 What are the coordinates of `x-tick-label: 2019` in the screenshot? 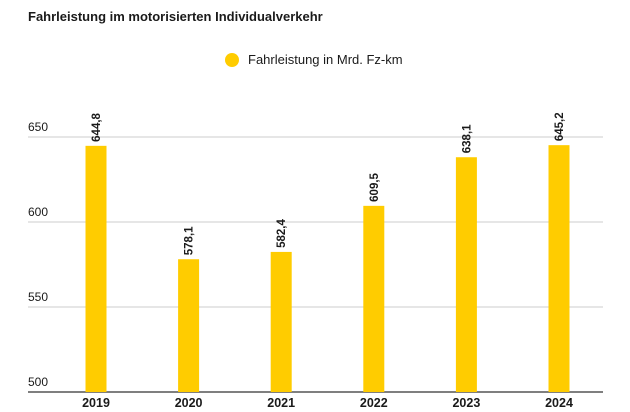 It's located at (96, 403).